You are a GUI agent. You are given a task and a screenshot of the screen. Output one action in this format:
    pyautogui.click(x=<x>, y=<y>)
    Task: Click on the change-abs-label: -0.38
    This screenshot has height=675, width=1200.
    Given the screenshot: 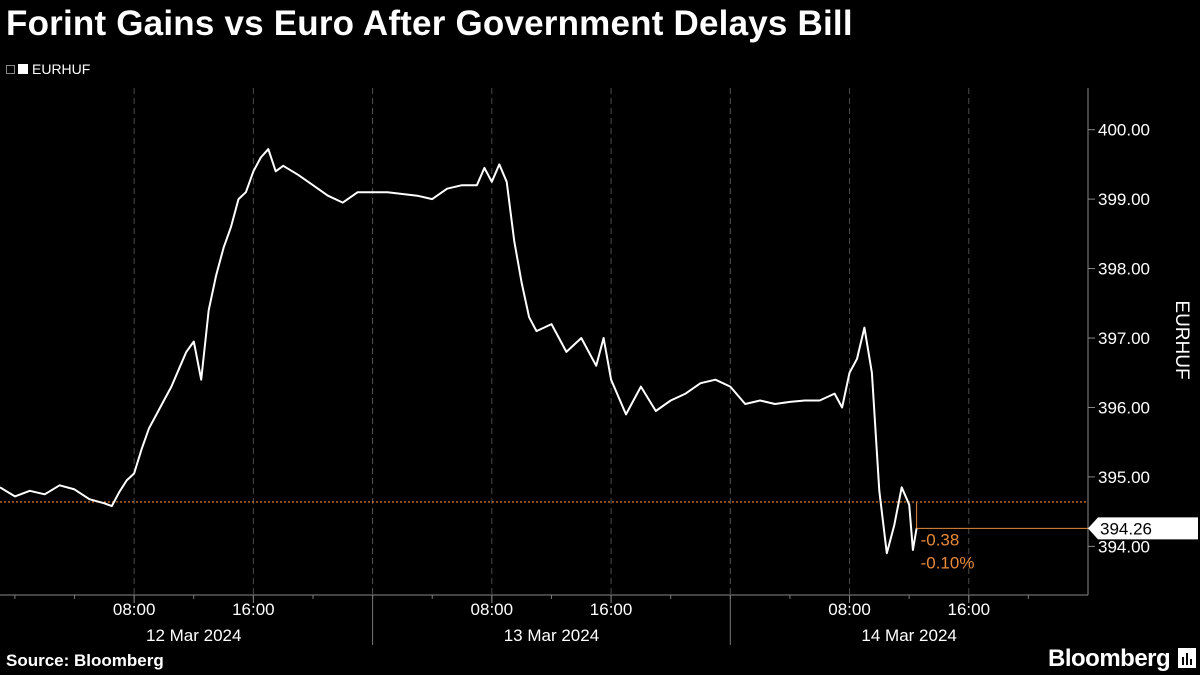 What is the action you would take?
    pyautogui.click(x=940, y=539)
    